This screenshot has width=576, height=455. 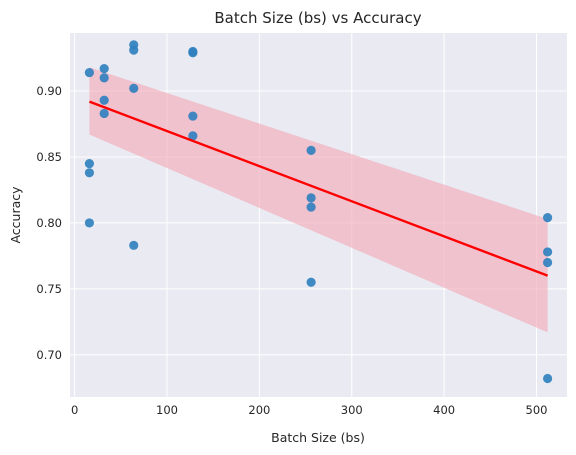 I want to click on y-axis-label: Accuracy, so click(x=15, y=215).